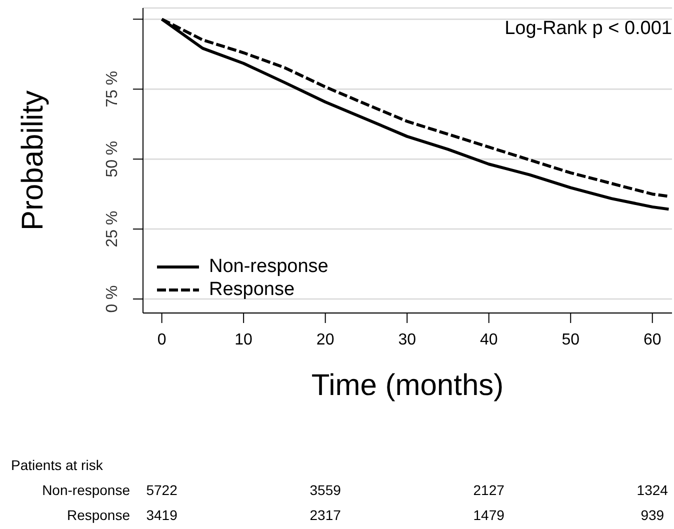 This screenshot has height=529, width=674. I want to click on y-tick-label: 75 %, so click(112, 89).